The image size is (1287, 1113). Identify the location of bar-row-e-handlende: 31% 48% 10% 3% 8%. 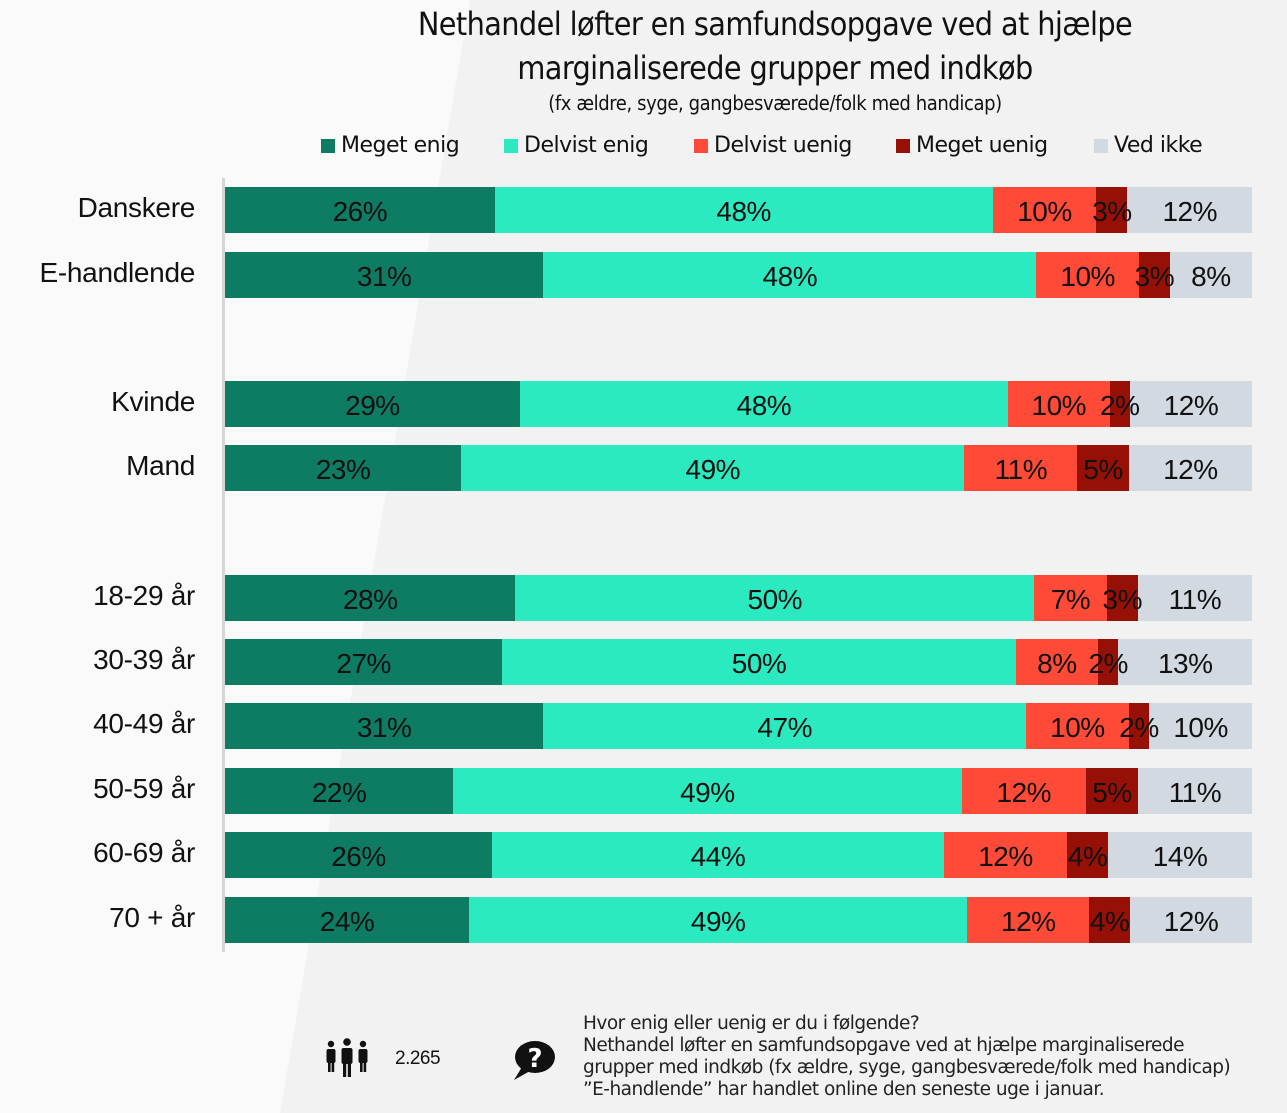
(738, 275).